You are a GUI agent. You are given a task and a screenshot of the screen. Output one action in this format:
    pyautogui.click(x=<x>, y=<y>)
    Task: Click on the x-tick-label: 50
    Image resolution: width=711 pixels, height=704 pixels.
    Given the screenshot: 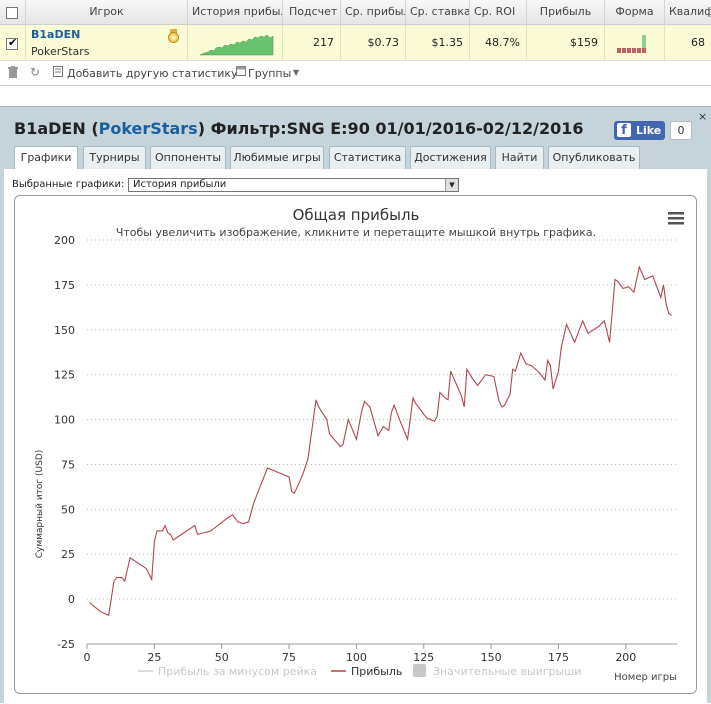 What is the action you would take?
    pyautogui.click(x=222, y=657)
    